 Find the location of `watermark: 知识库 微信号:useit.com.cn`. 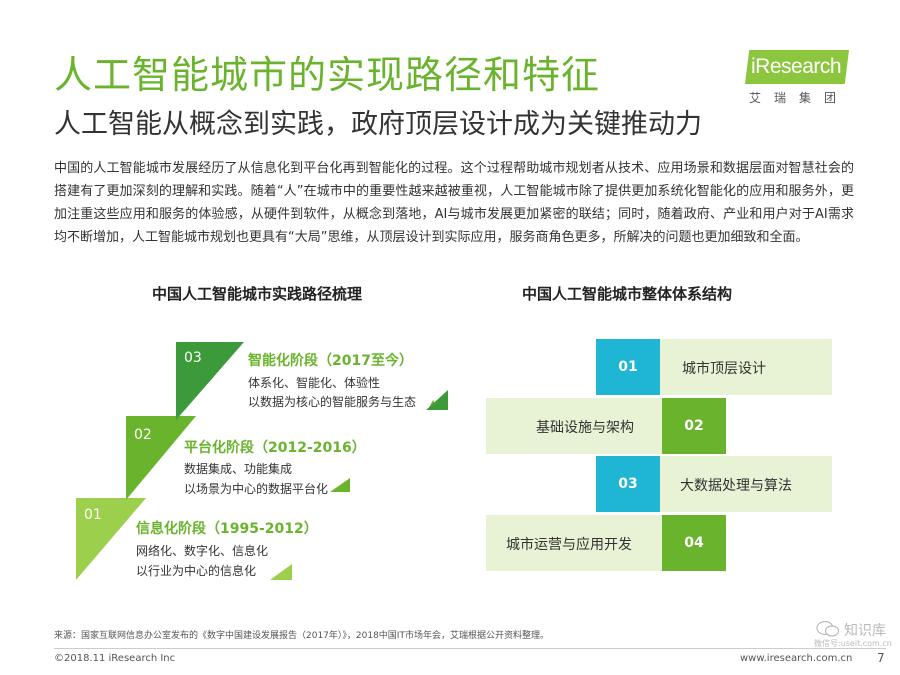

watermark: 知识库 微信号:useit.com.cn is located at coordinates (850, 634).